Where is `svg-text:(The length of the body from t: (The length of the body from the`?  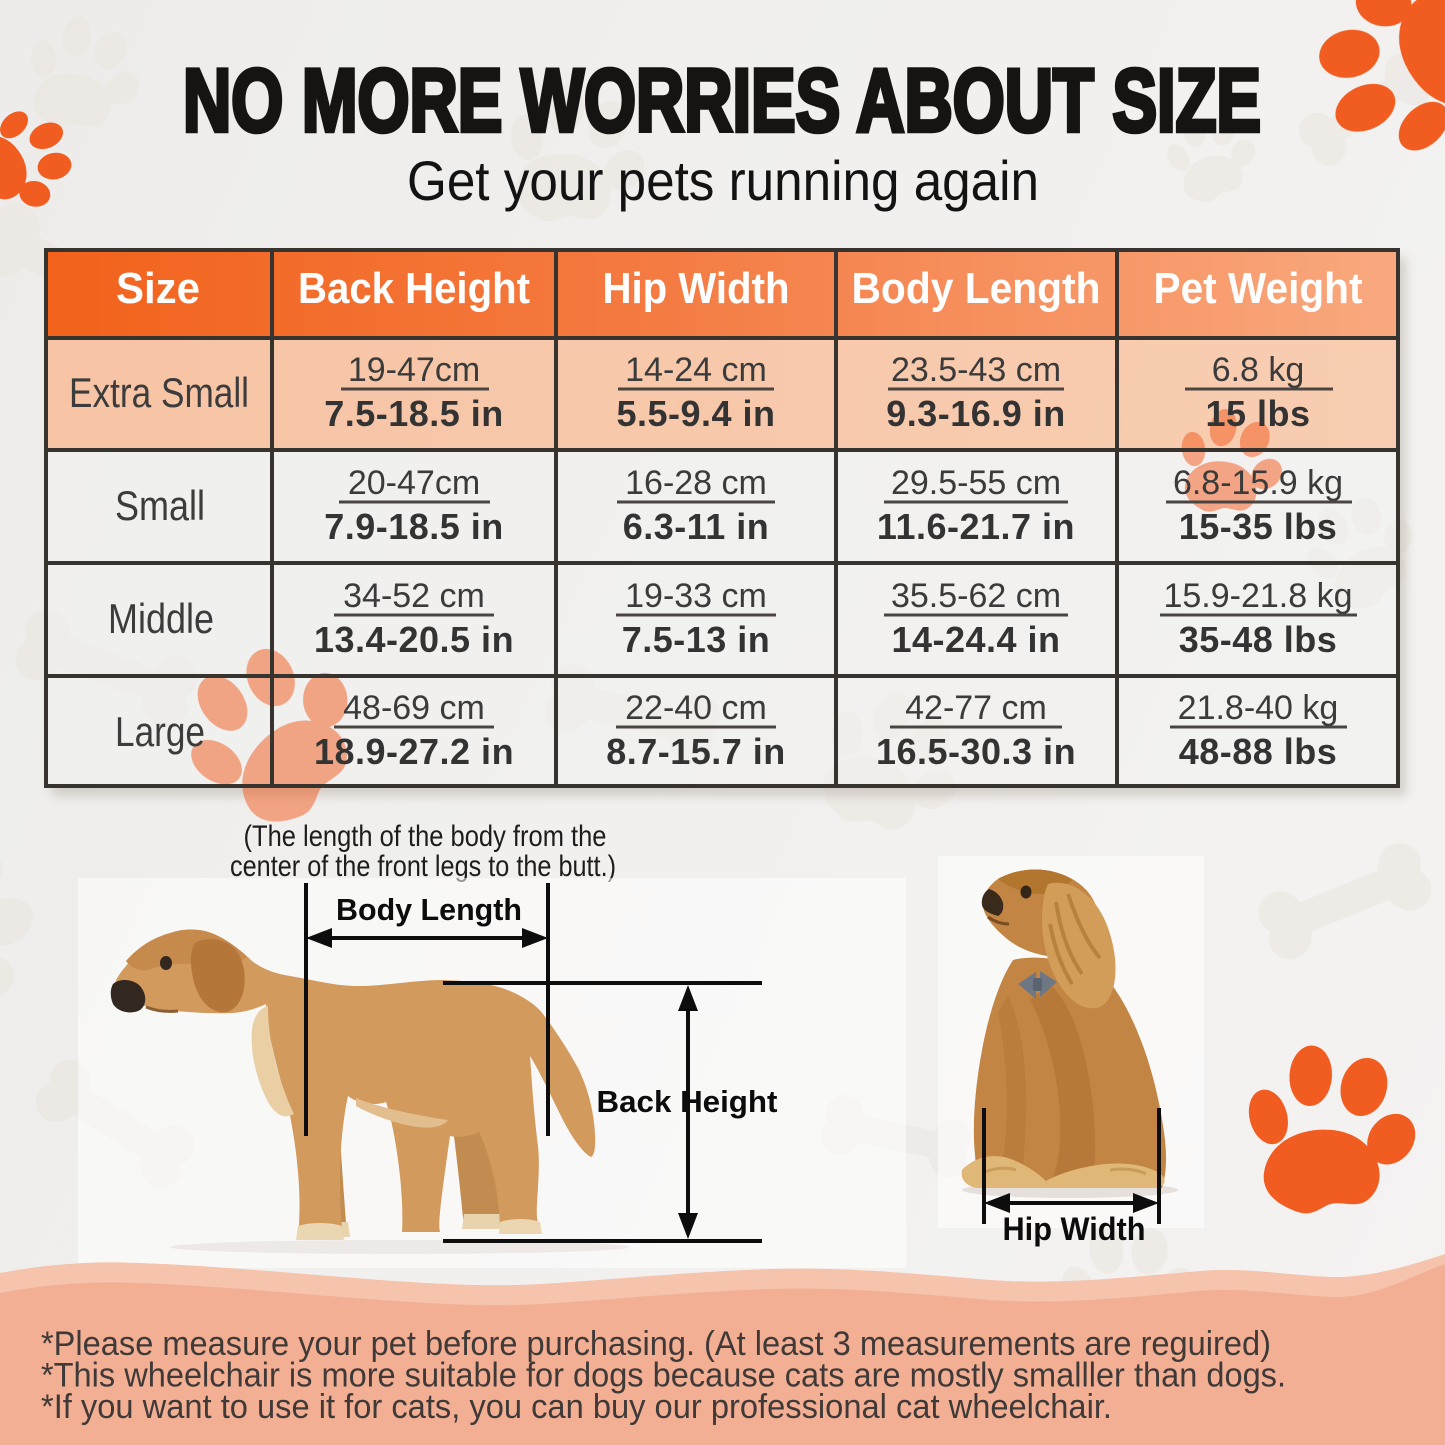
svg-text:(The length of the body from t: (The length of the body from the is located at coordinates (425, 836).